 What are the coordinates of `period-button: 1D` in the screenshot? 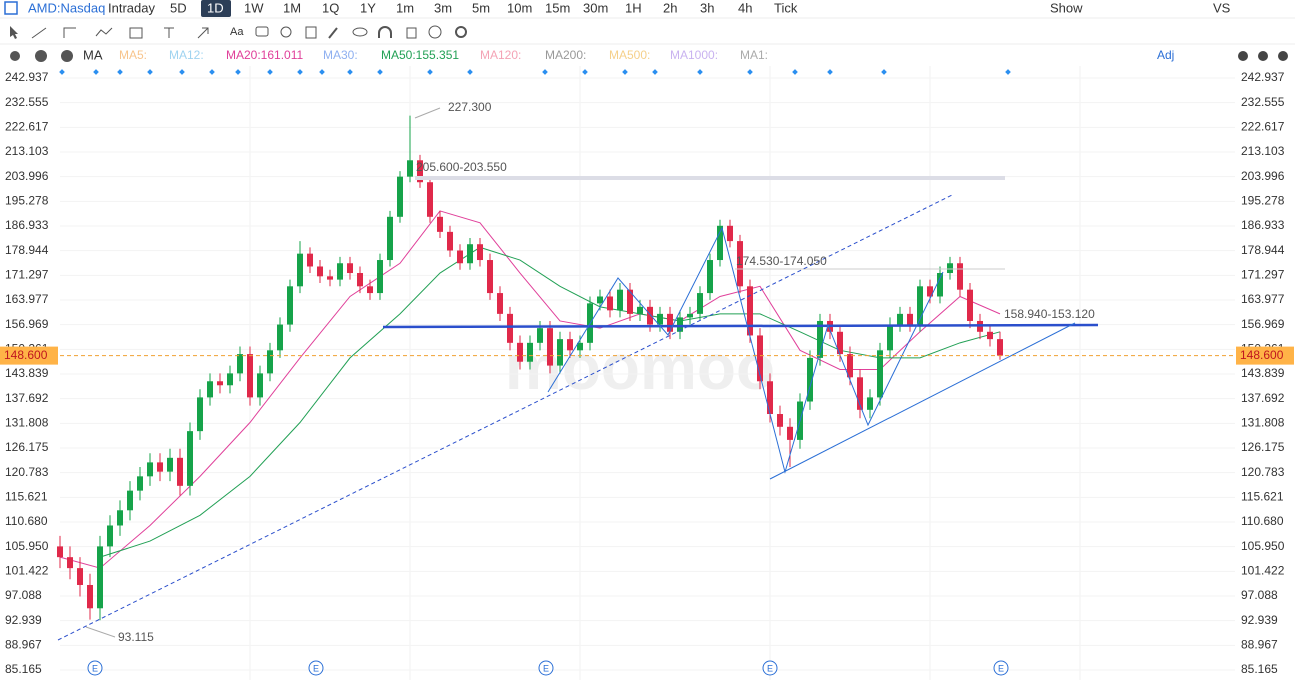 It's located at (215, 7).